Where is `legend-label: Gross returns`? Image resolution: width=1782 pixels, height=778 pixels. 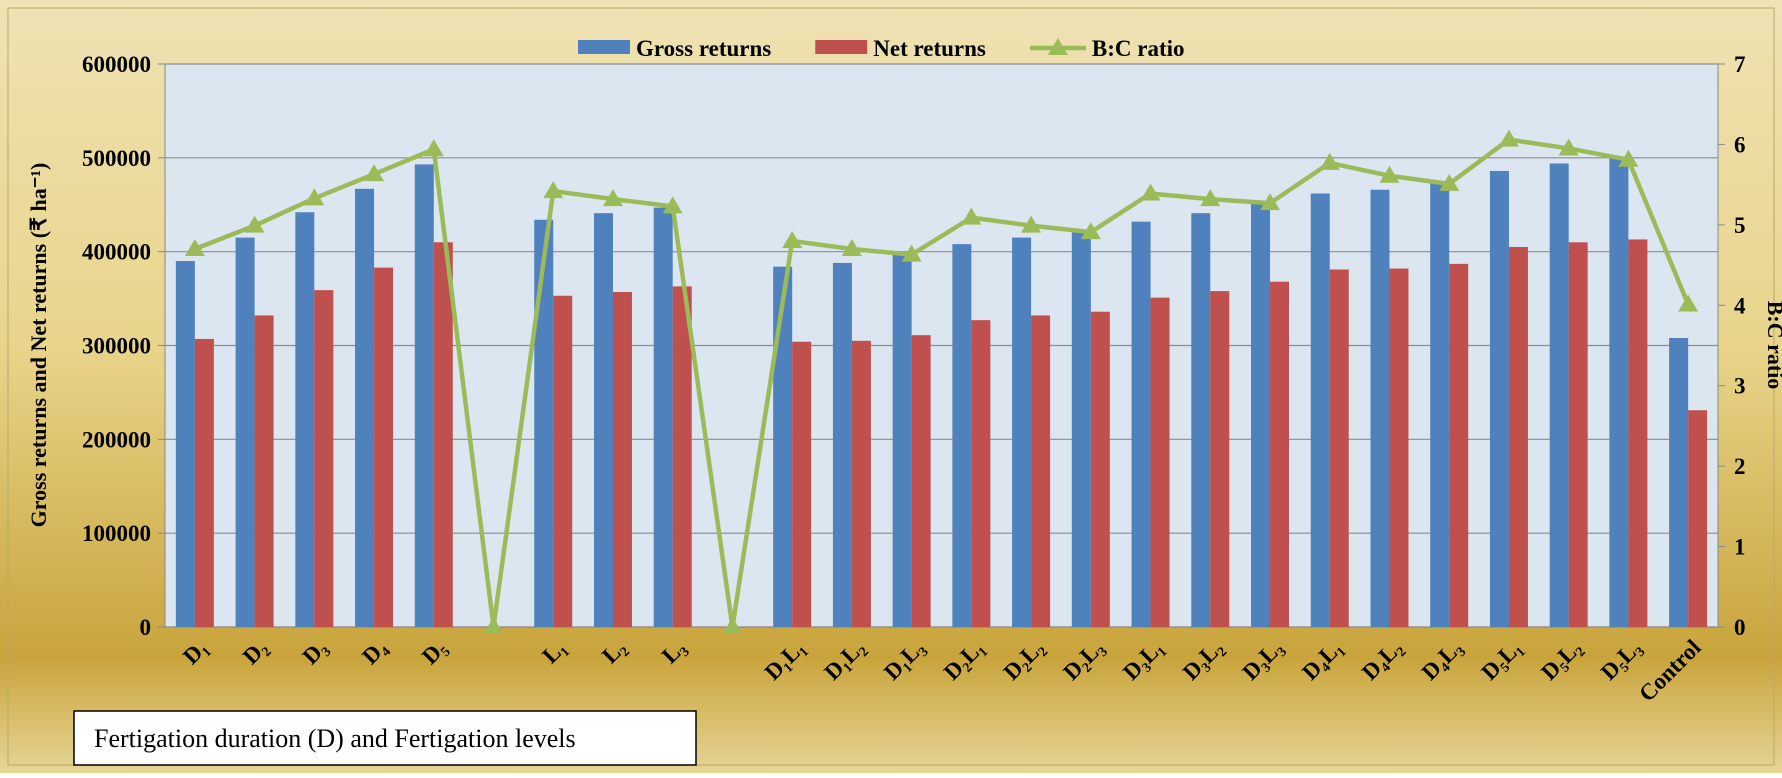
legend-label: Gross returns is located at coordinates (703, 48).